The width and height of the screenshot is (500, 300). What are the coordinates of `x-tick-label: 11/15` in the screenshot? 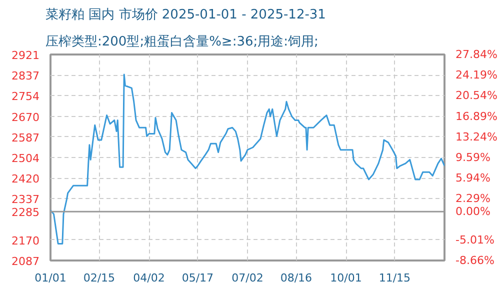 It's located at (394, 278).